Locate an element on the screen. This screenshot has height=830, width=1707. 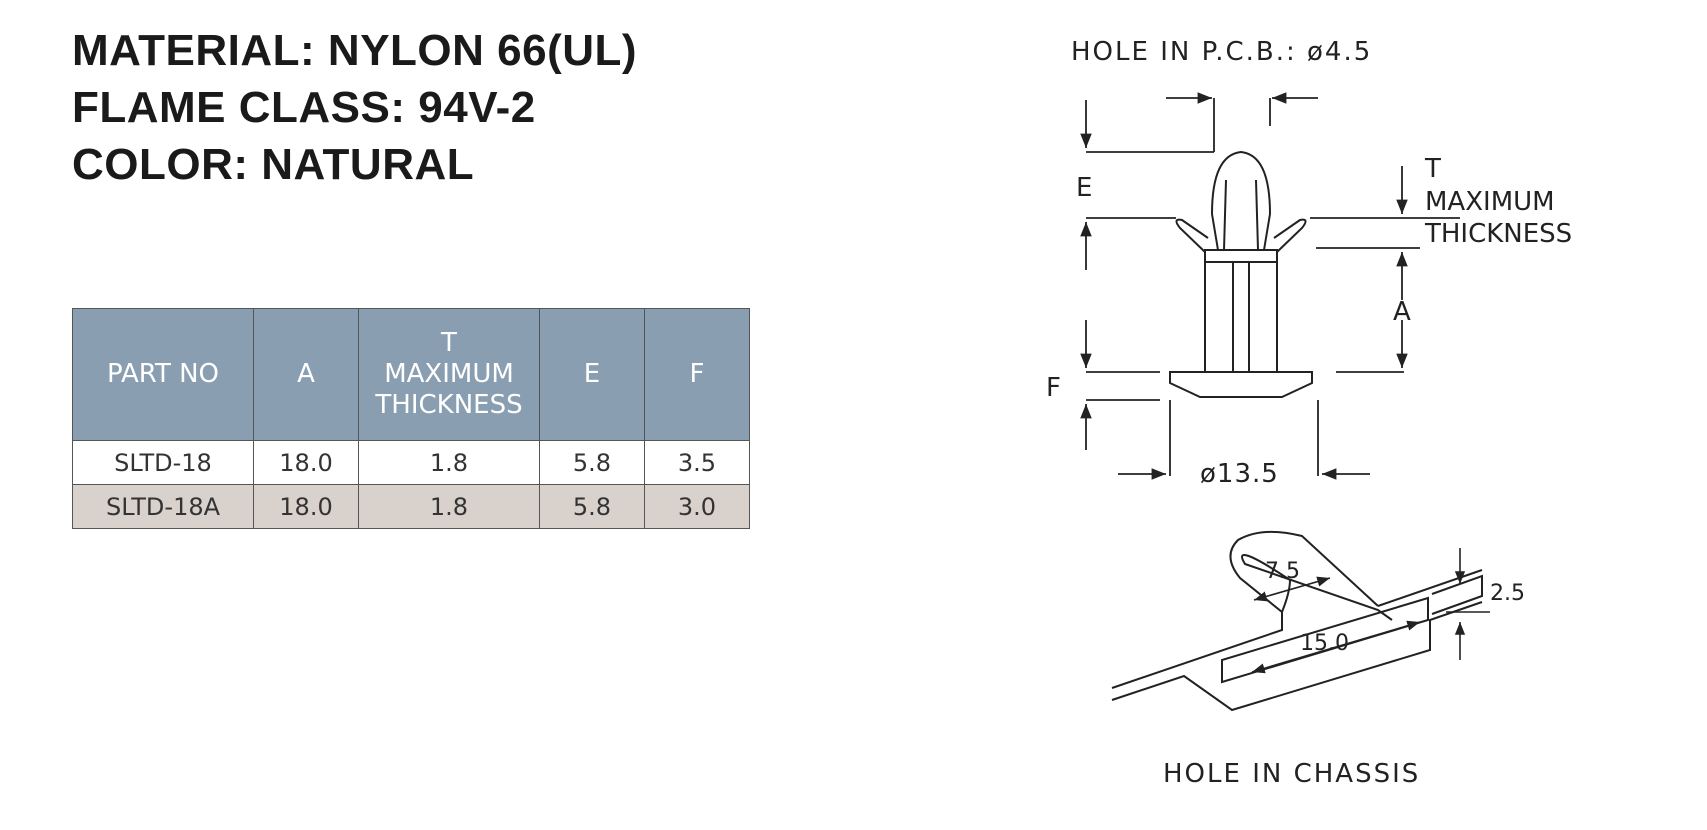
cell-f: 3.0 is located at coordinates (697, 506).